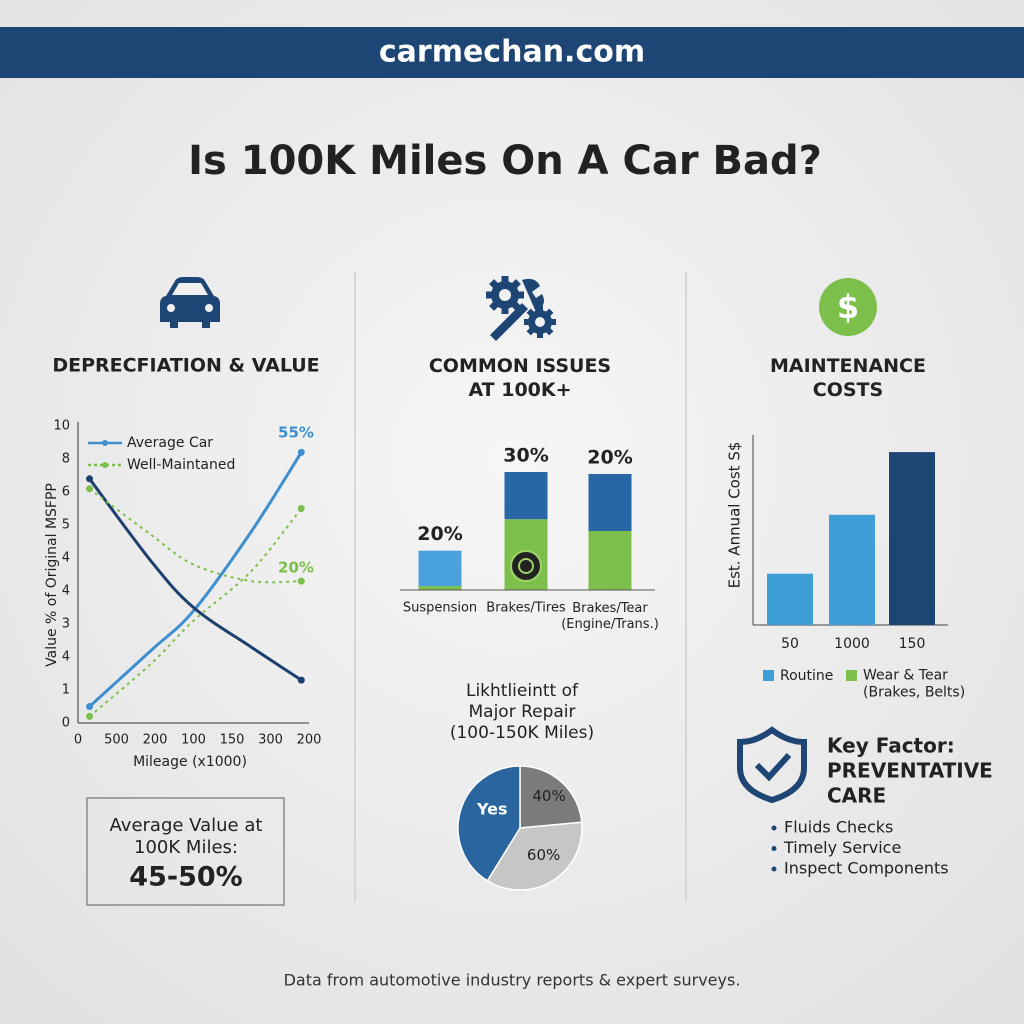 The image size is (1024, 1024). What do you see at coordinates (170, 443) in the screenshot?
I see `legend-label: Average Car` at bounding box center [170, 443].